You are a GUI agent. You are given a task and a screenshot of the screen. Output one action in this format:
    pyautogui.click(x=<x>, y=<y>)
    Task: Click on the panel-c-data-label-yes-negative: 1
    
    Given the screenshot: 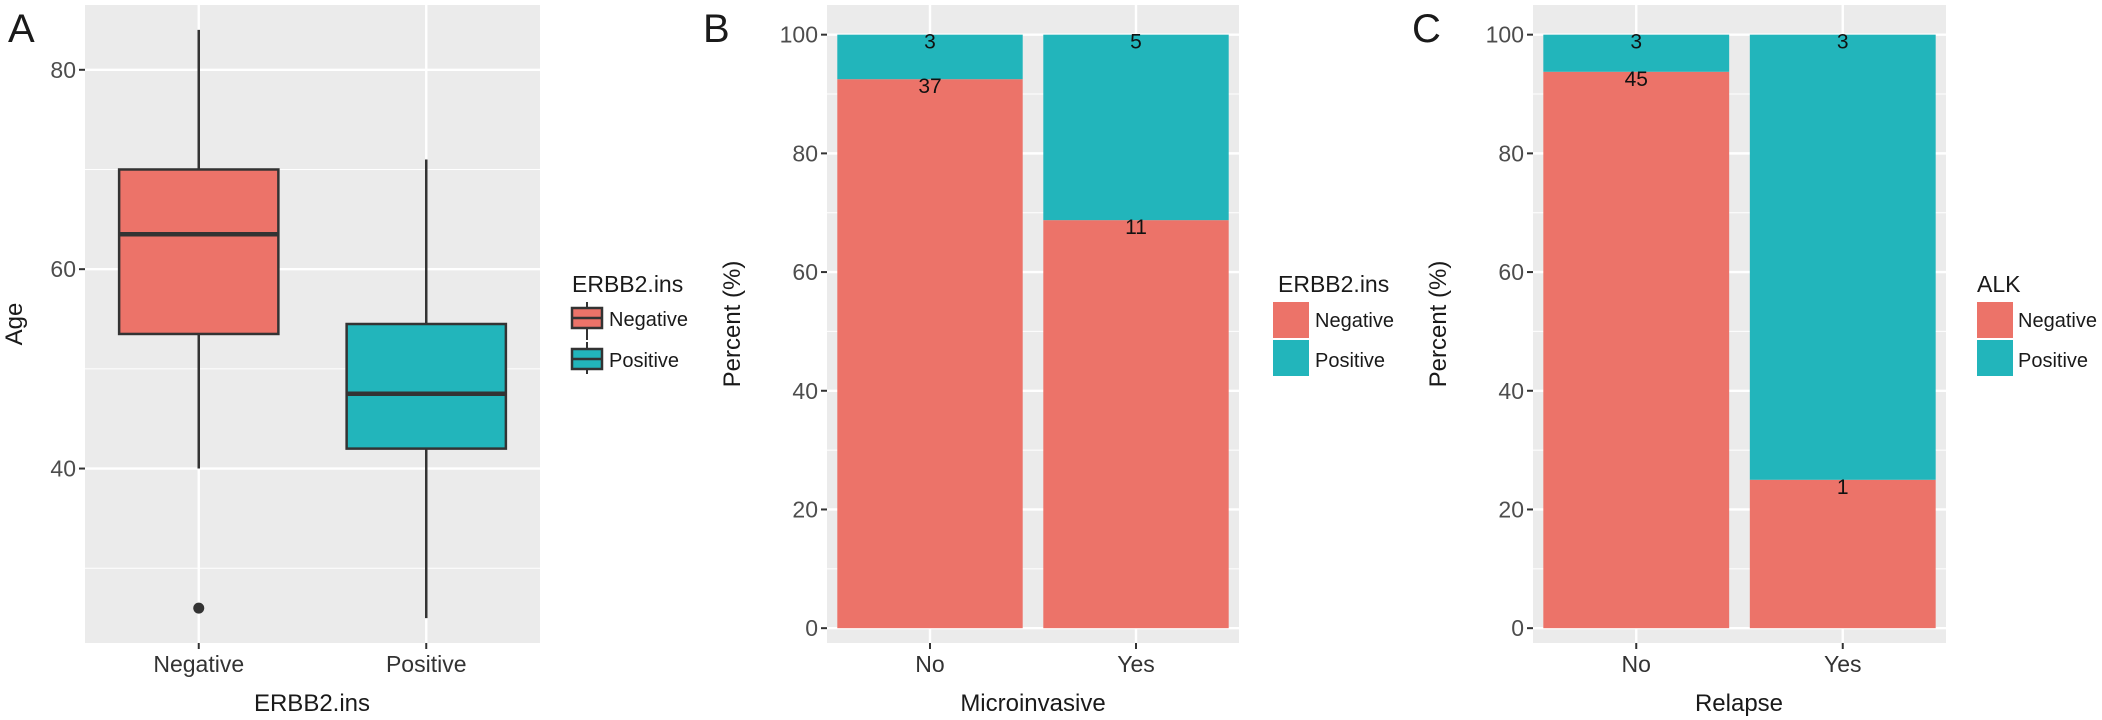 What is the action you would take?
    pyautogui.click(x=1843, y=487)
    